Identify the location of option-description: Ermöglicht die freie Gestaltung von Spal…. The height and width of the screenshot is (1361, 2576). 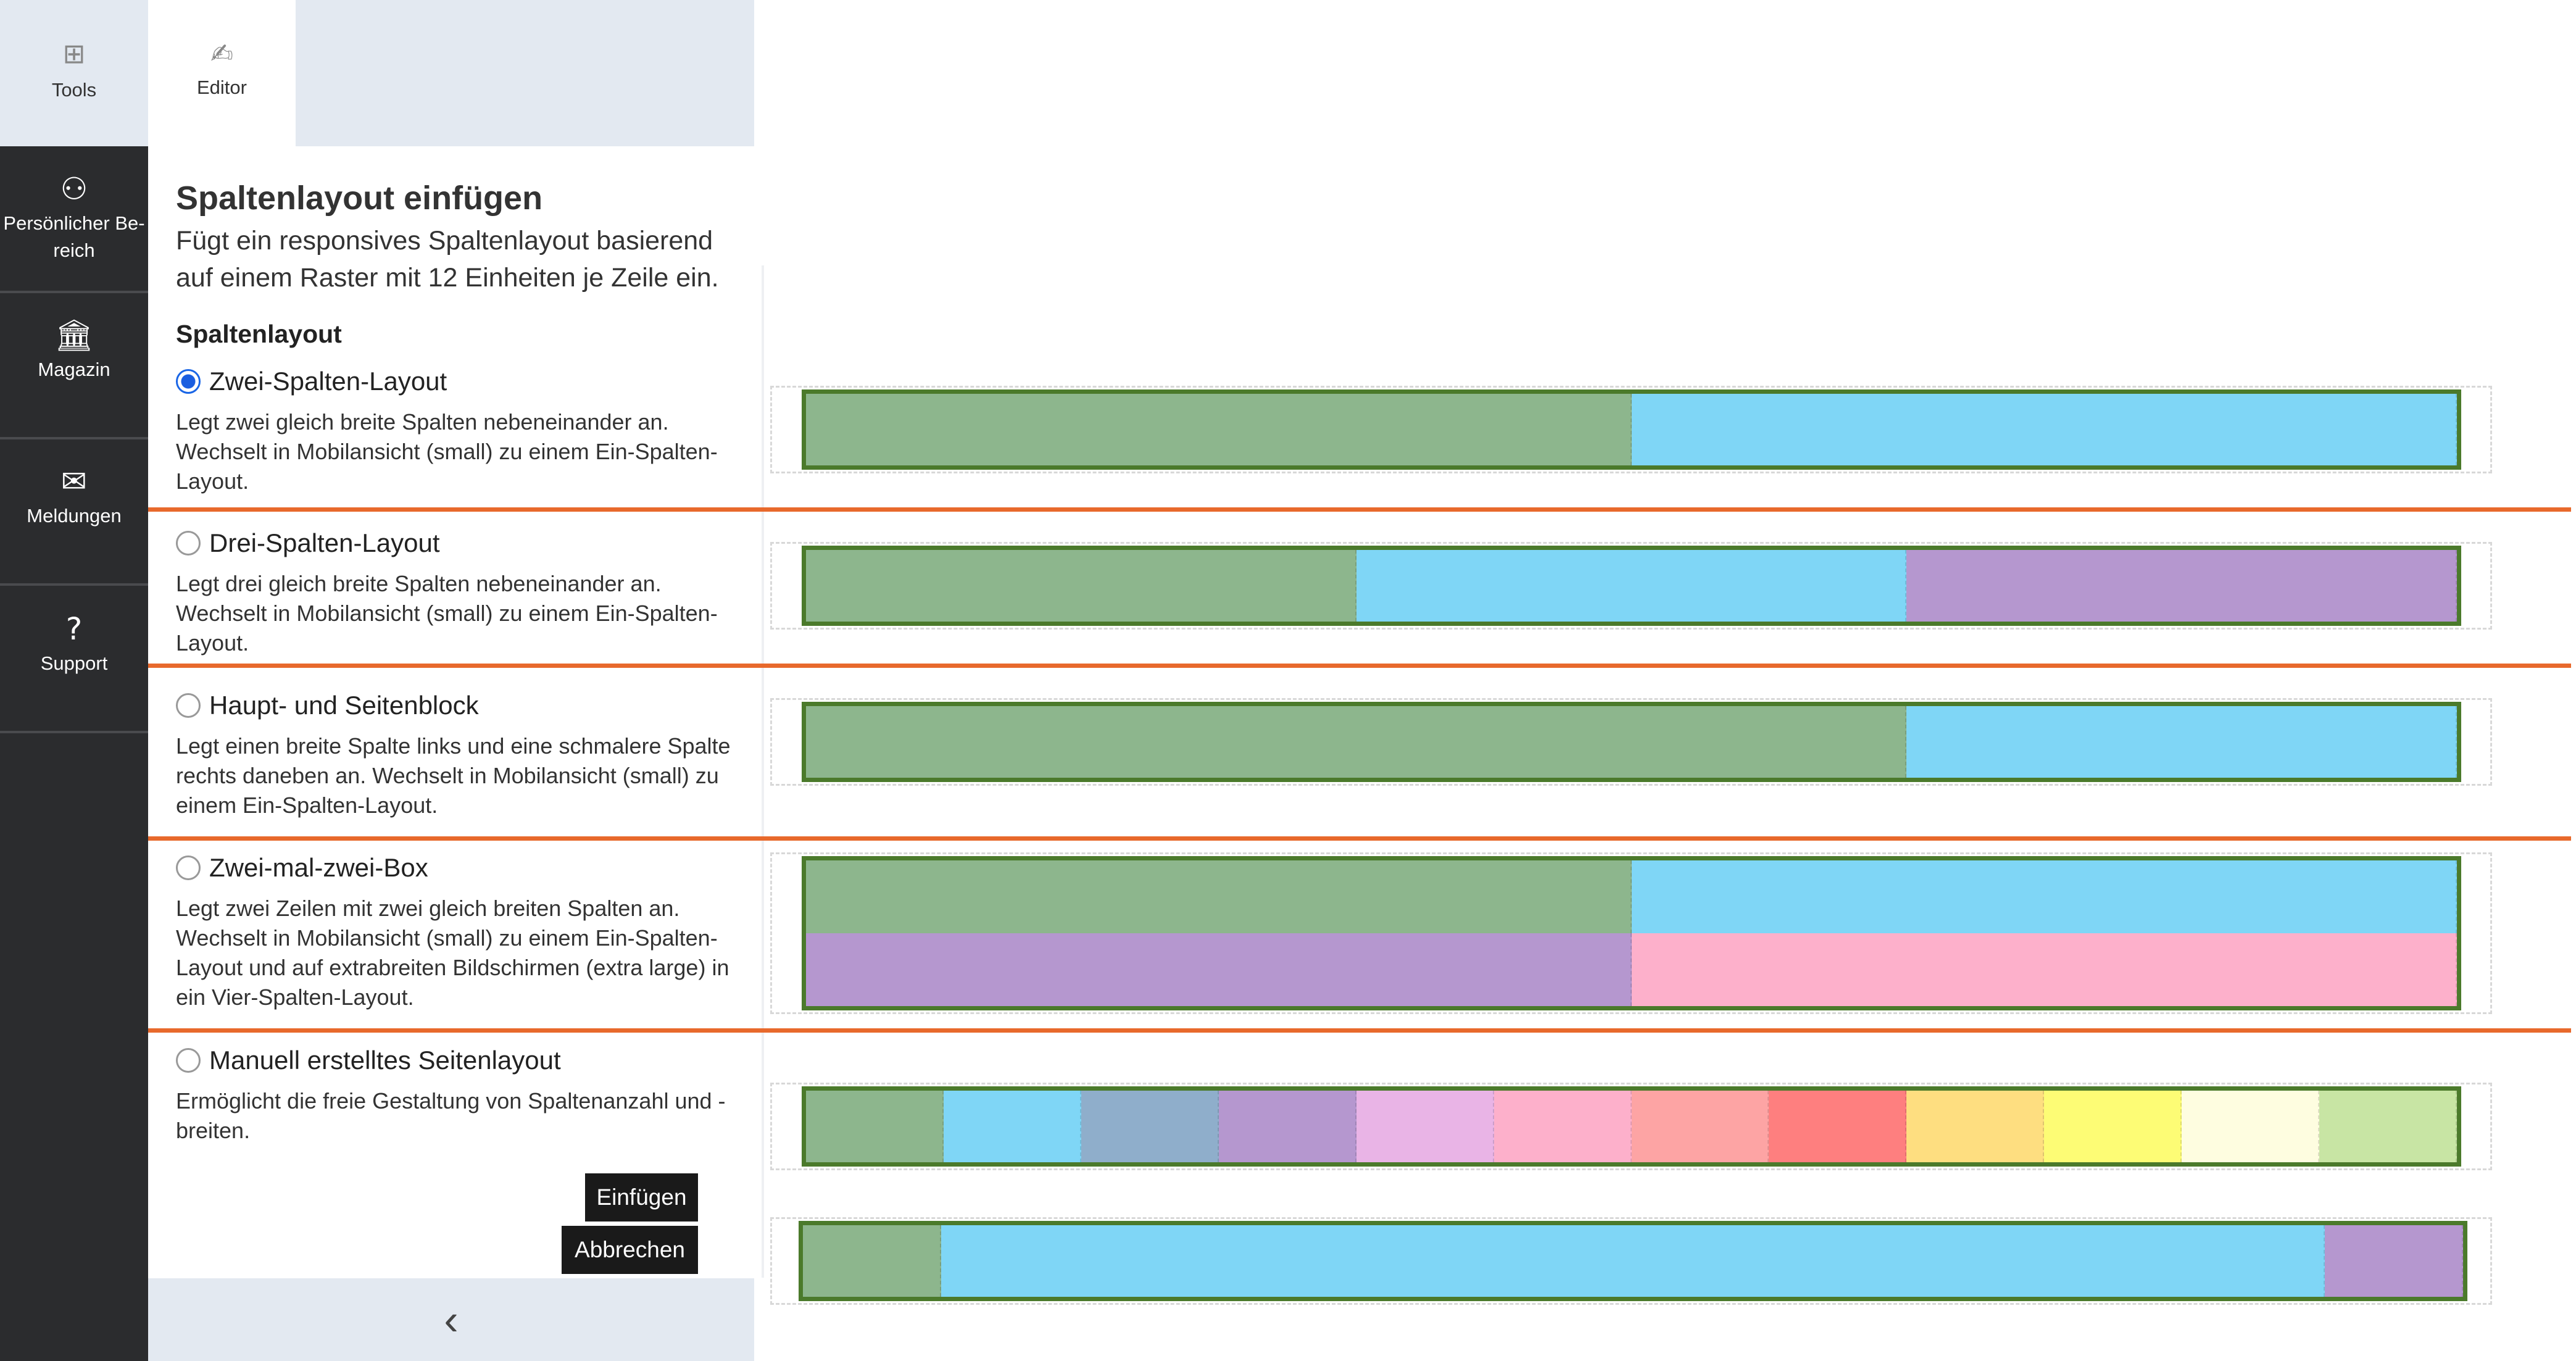
(451, 1115).